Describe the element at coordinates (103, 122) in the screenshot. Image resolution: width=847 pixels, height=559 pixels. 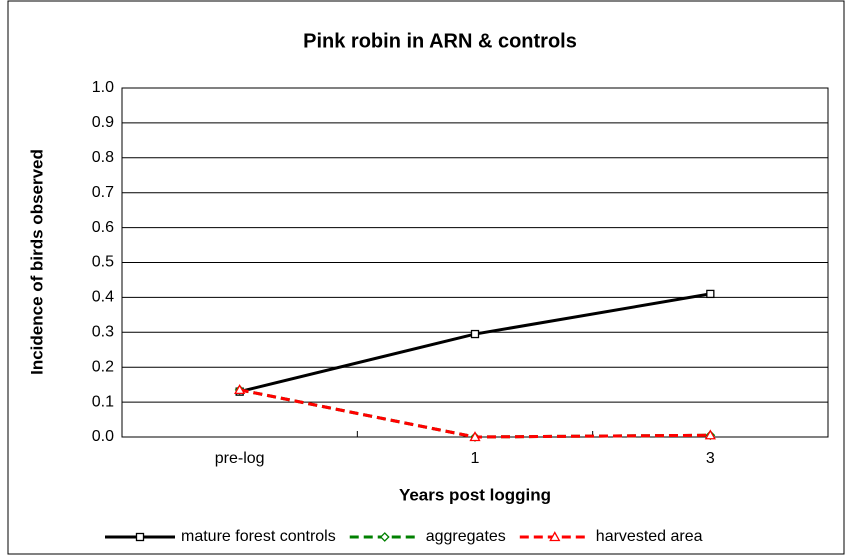
I see `y-tick-label: 0.9` at that location.